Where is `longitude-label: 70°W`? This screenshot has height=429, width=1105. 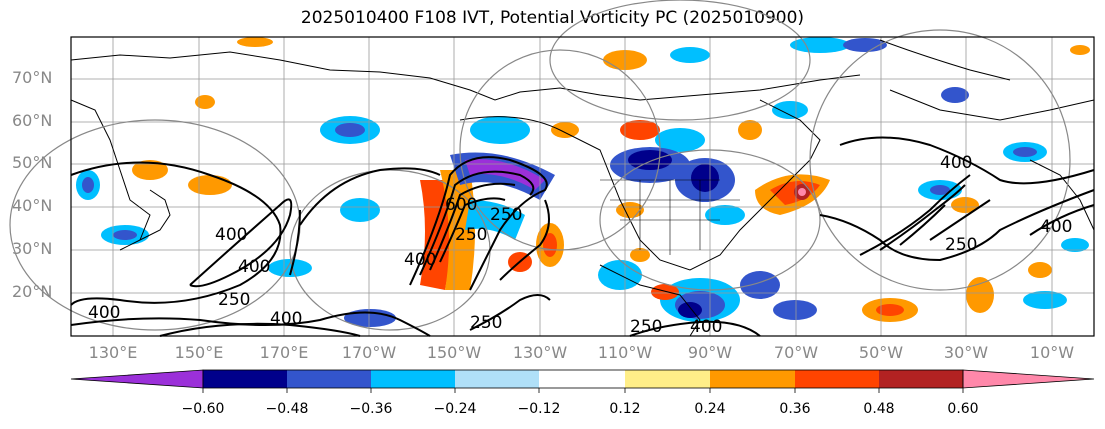 longitude-label: 70°W is located at coordinates (796, 352).